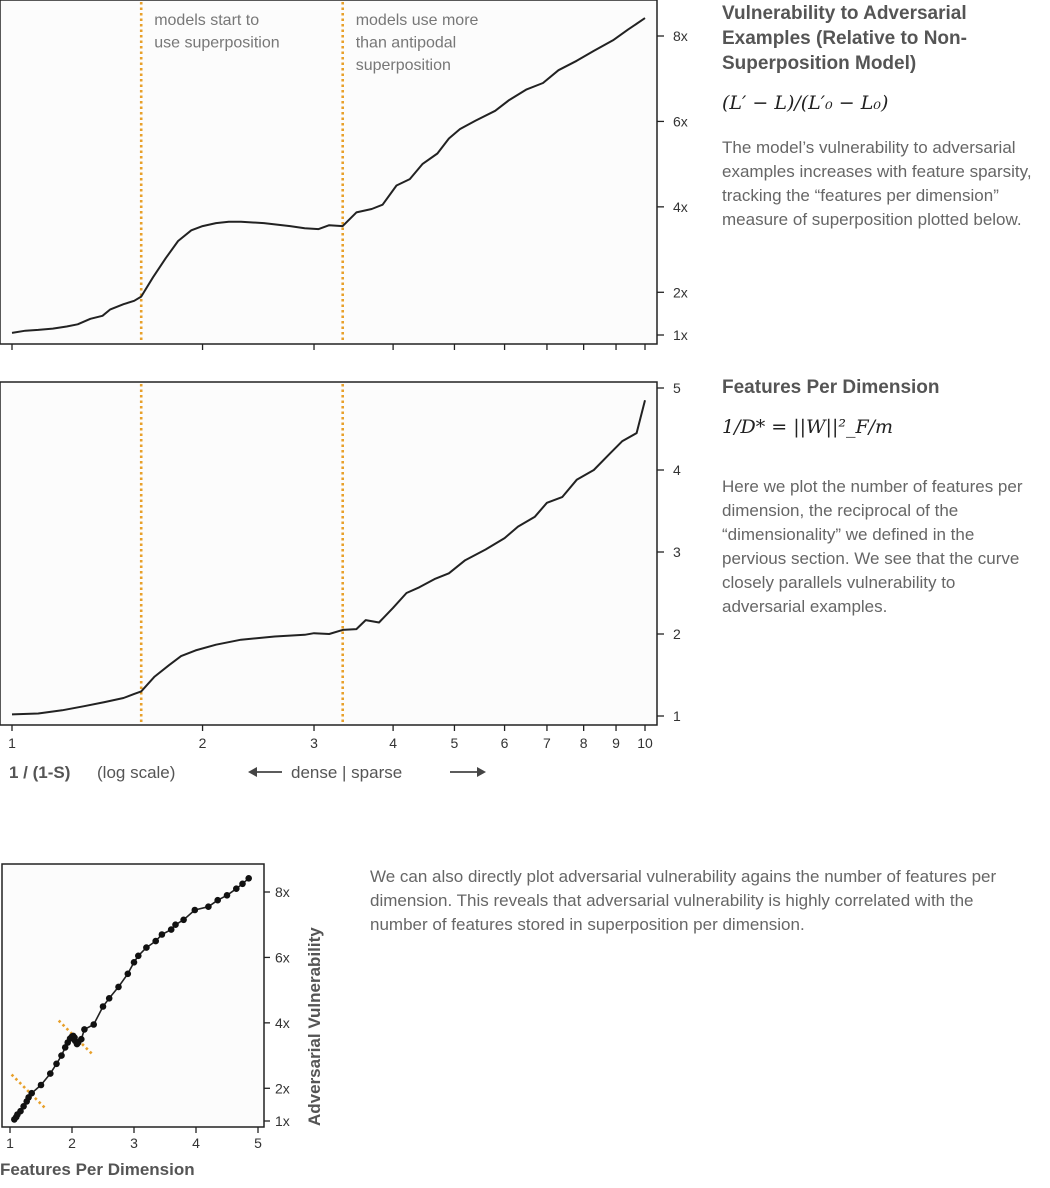  I want to click on features-per-dimension-formula: 1/D* = ||W||²_F/m, so click(808, 427).